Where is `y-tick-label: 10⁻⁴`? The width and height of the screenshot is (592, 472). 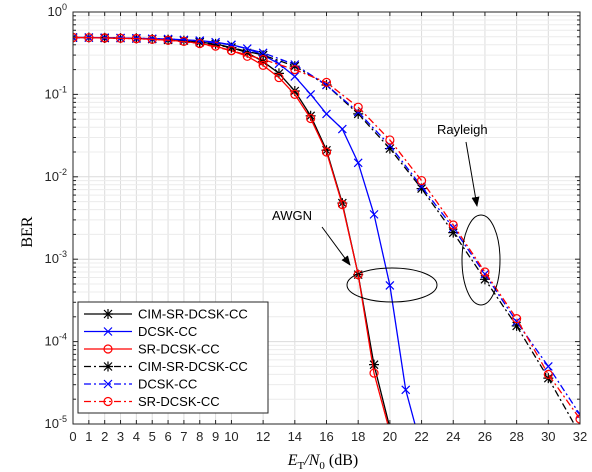
y-tick-label: 10⁻⁴ is located at coordinates (56, 340).